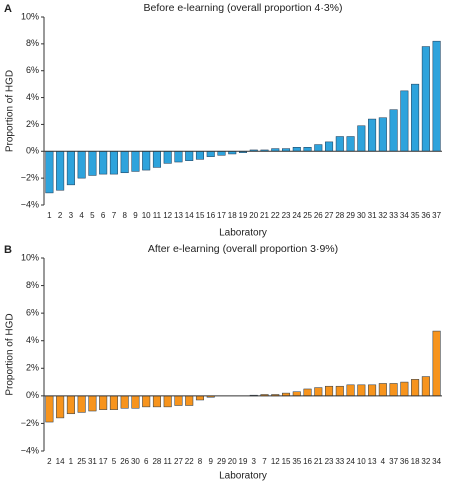 The width and height of the screenshot is (474, 481). What do you see at coordinates (156, 461) in the screenshot?
I see `x-tick-label: 28` at bounding box center [156, 461].